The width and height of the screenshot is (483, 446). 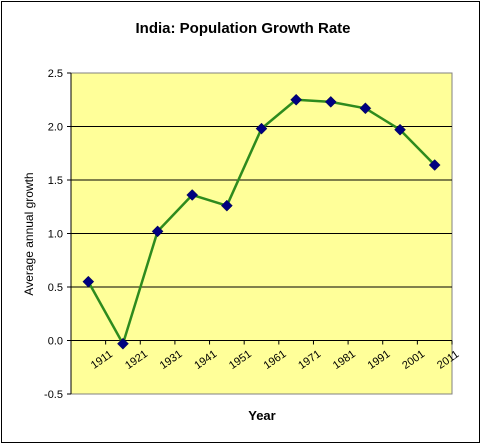 What do you see at coordinates (29, 233) in the screenshot?
I see `y-axis-label: Average annual growth` at bounding box center [29, 233].